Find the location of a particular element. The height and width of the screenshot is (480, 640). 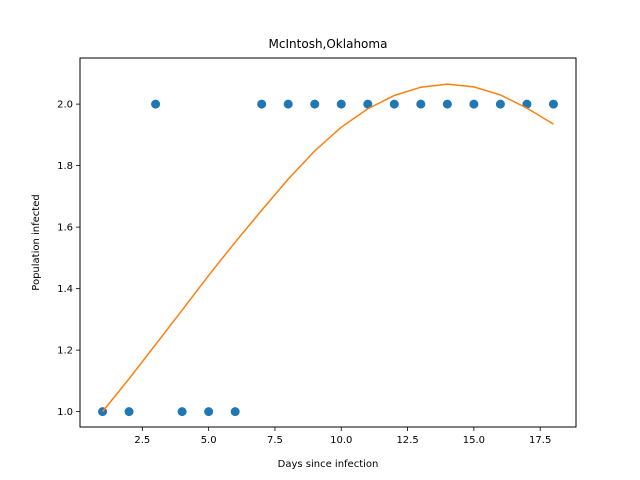

x-tick-label: 12.5 is located at coordinates (407, 440).